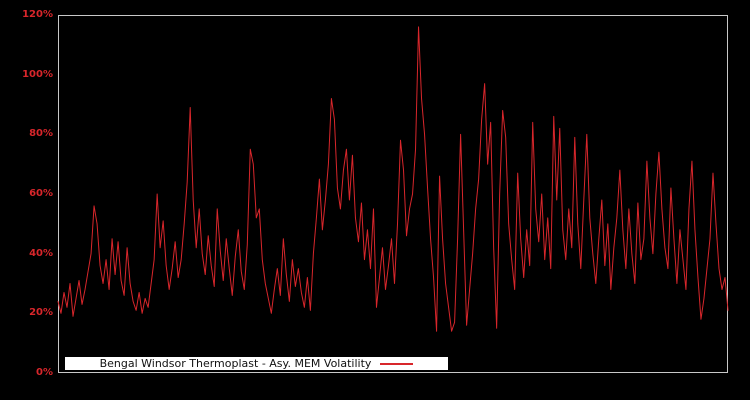 The image size is (750, 400). What do you see at coordinates (37, 14) in the screenshot?
I see `y-tick-label-120: 120%` at bounding box center [37, 14].